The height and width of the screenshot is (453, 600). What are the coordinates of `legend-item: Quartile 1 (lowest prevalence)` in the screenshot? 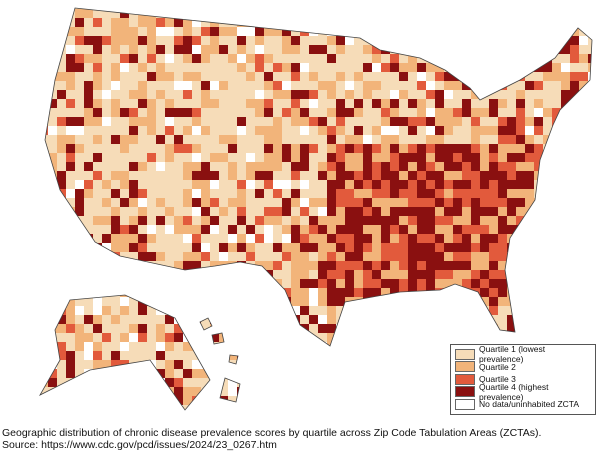 It's located at (523, 354).